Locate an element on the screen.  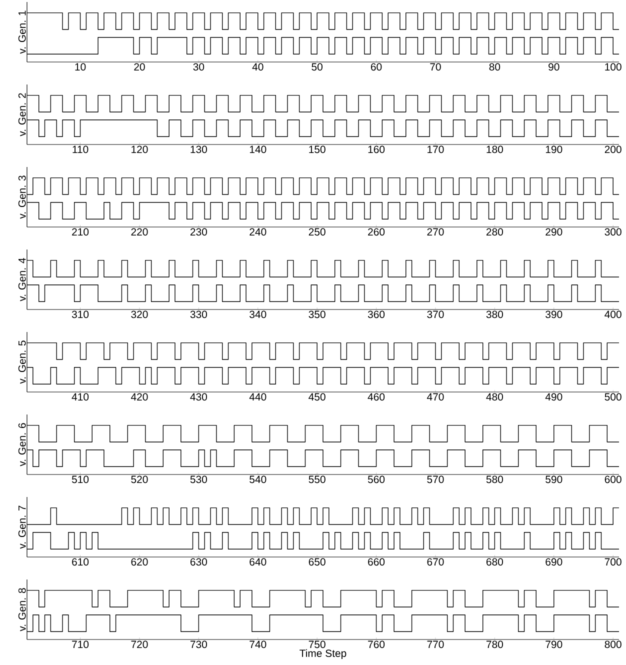
x-tick-label: 410 is located at coordinates (80, 397).